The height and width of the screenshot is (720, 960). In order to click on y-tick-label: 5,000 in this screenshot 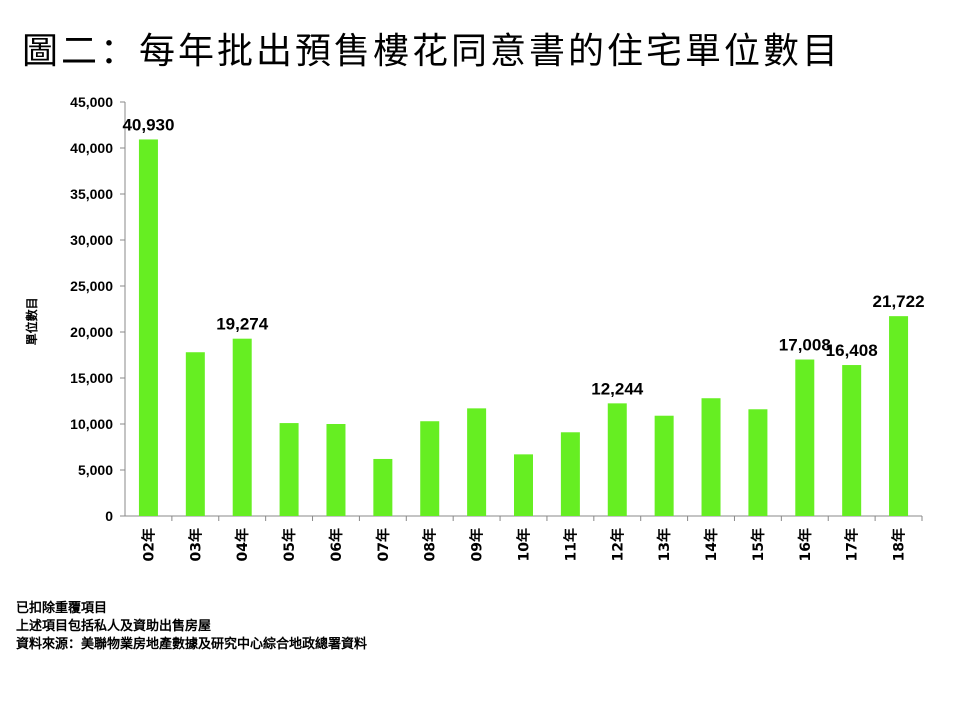, I will do `click(95, 470)`.